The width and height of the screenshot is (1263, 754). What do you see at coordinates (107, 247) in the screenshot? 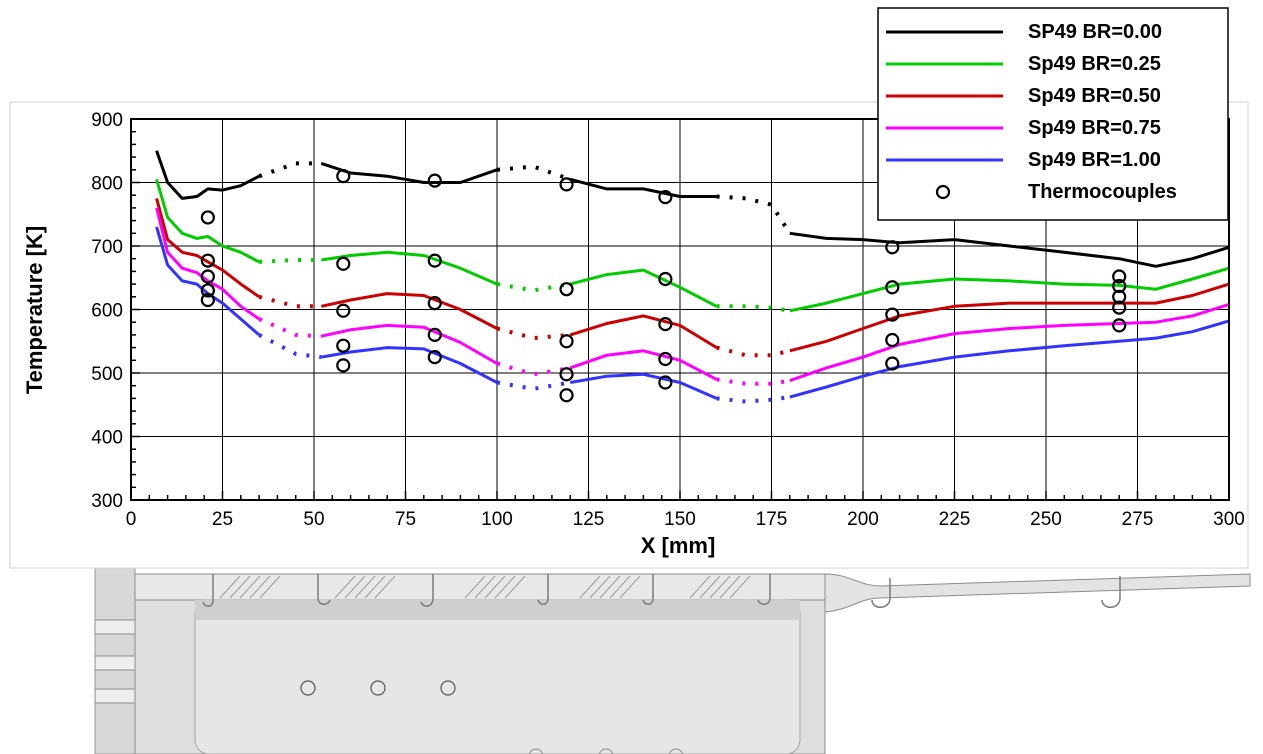
I see `y-tick-label: 700` at bounding box center [107, 247].